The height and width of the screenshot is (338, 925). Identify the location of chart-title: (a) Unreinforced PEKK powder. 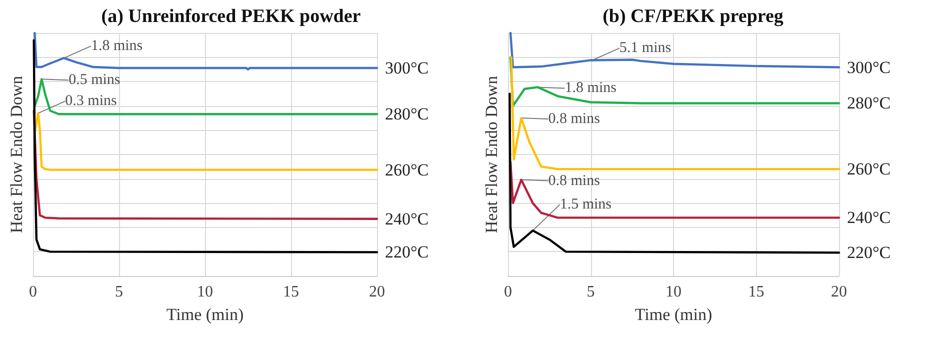
(231, 16).